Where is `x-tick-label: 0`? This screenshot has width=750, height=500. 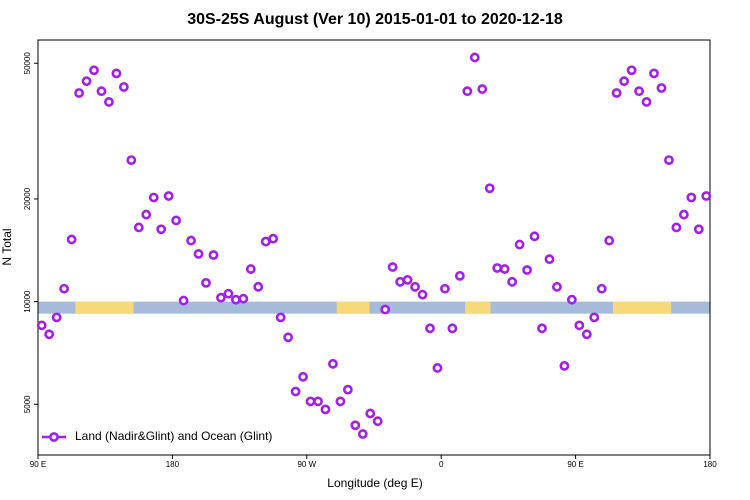
x-tick-label: 0 is located at coordinates (441, 464).